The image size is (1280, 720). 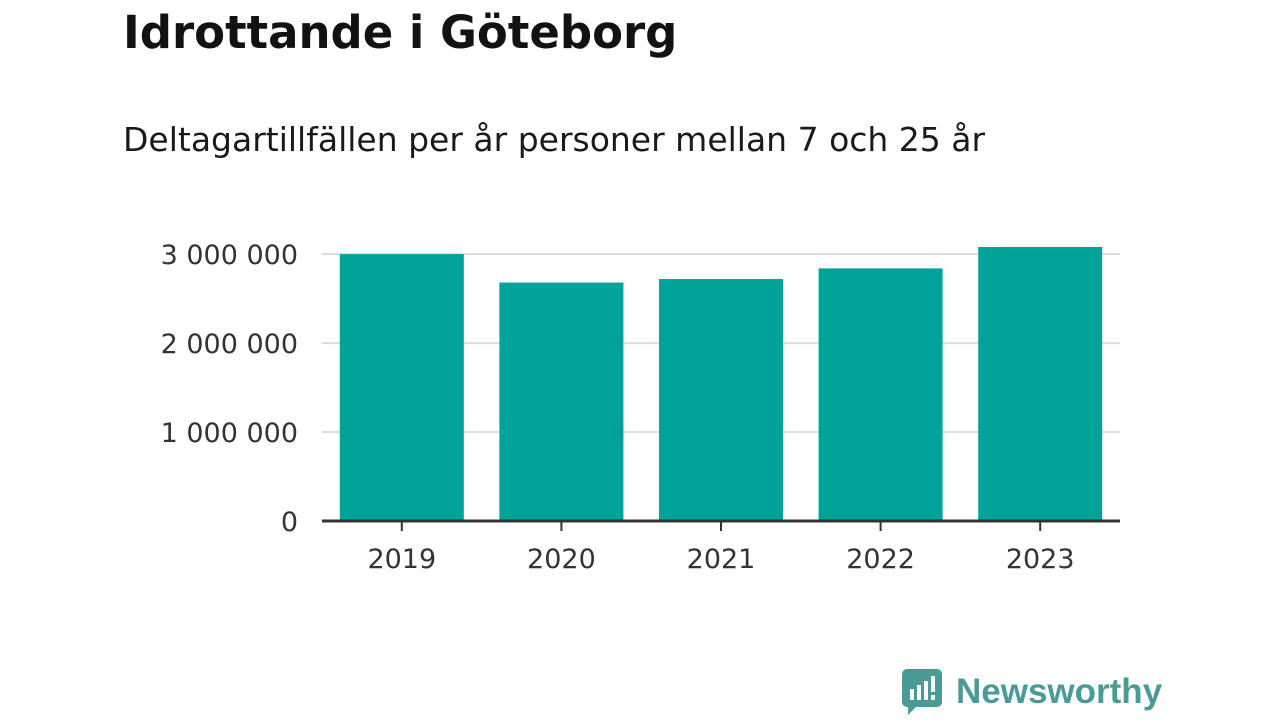 I want to click on y-tick-label: 3 000 000, so click(x=229, y=255).